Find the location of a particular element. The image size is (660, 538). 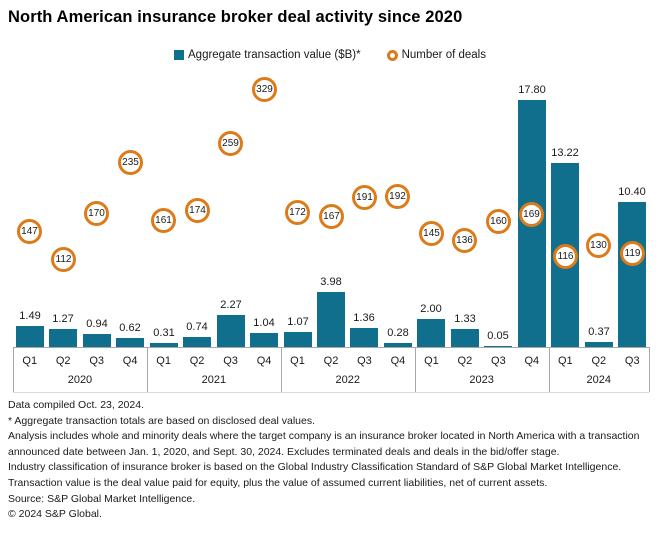

bar-value-label: 1.33 is located at coordinates (465, 319).